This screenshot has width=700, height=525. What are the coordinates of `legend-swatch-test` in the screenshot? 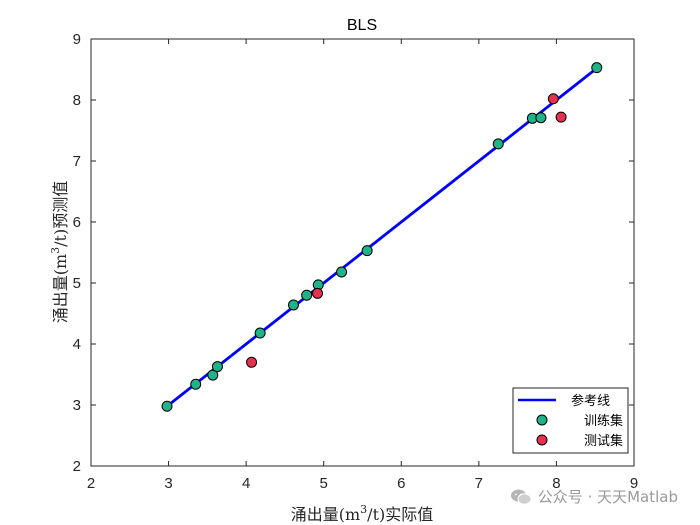 It's located at (542, 440).